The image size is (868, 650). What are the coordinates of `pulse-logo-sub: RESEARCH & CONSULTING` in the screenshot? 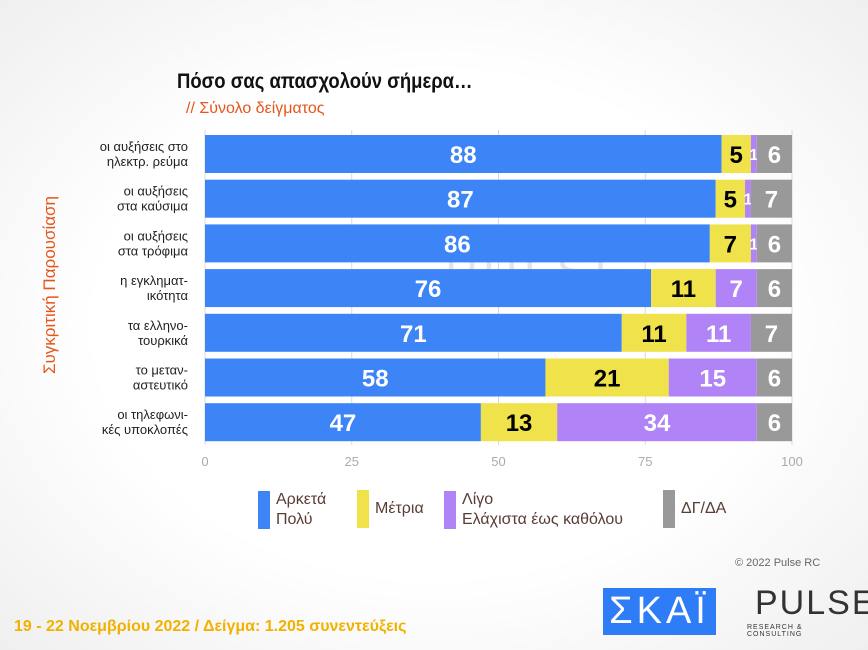 It's located at (775, 631).